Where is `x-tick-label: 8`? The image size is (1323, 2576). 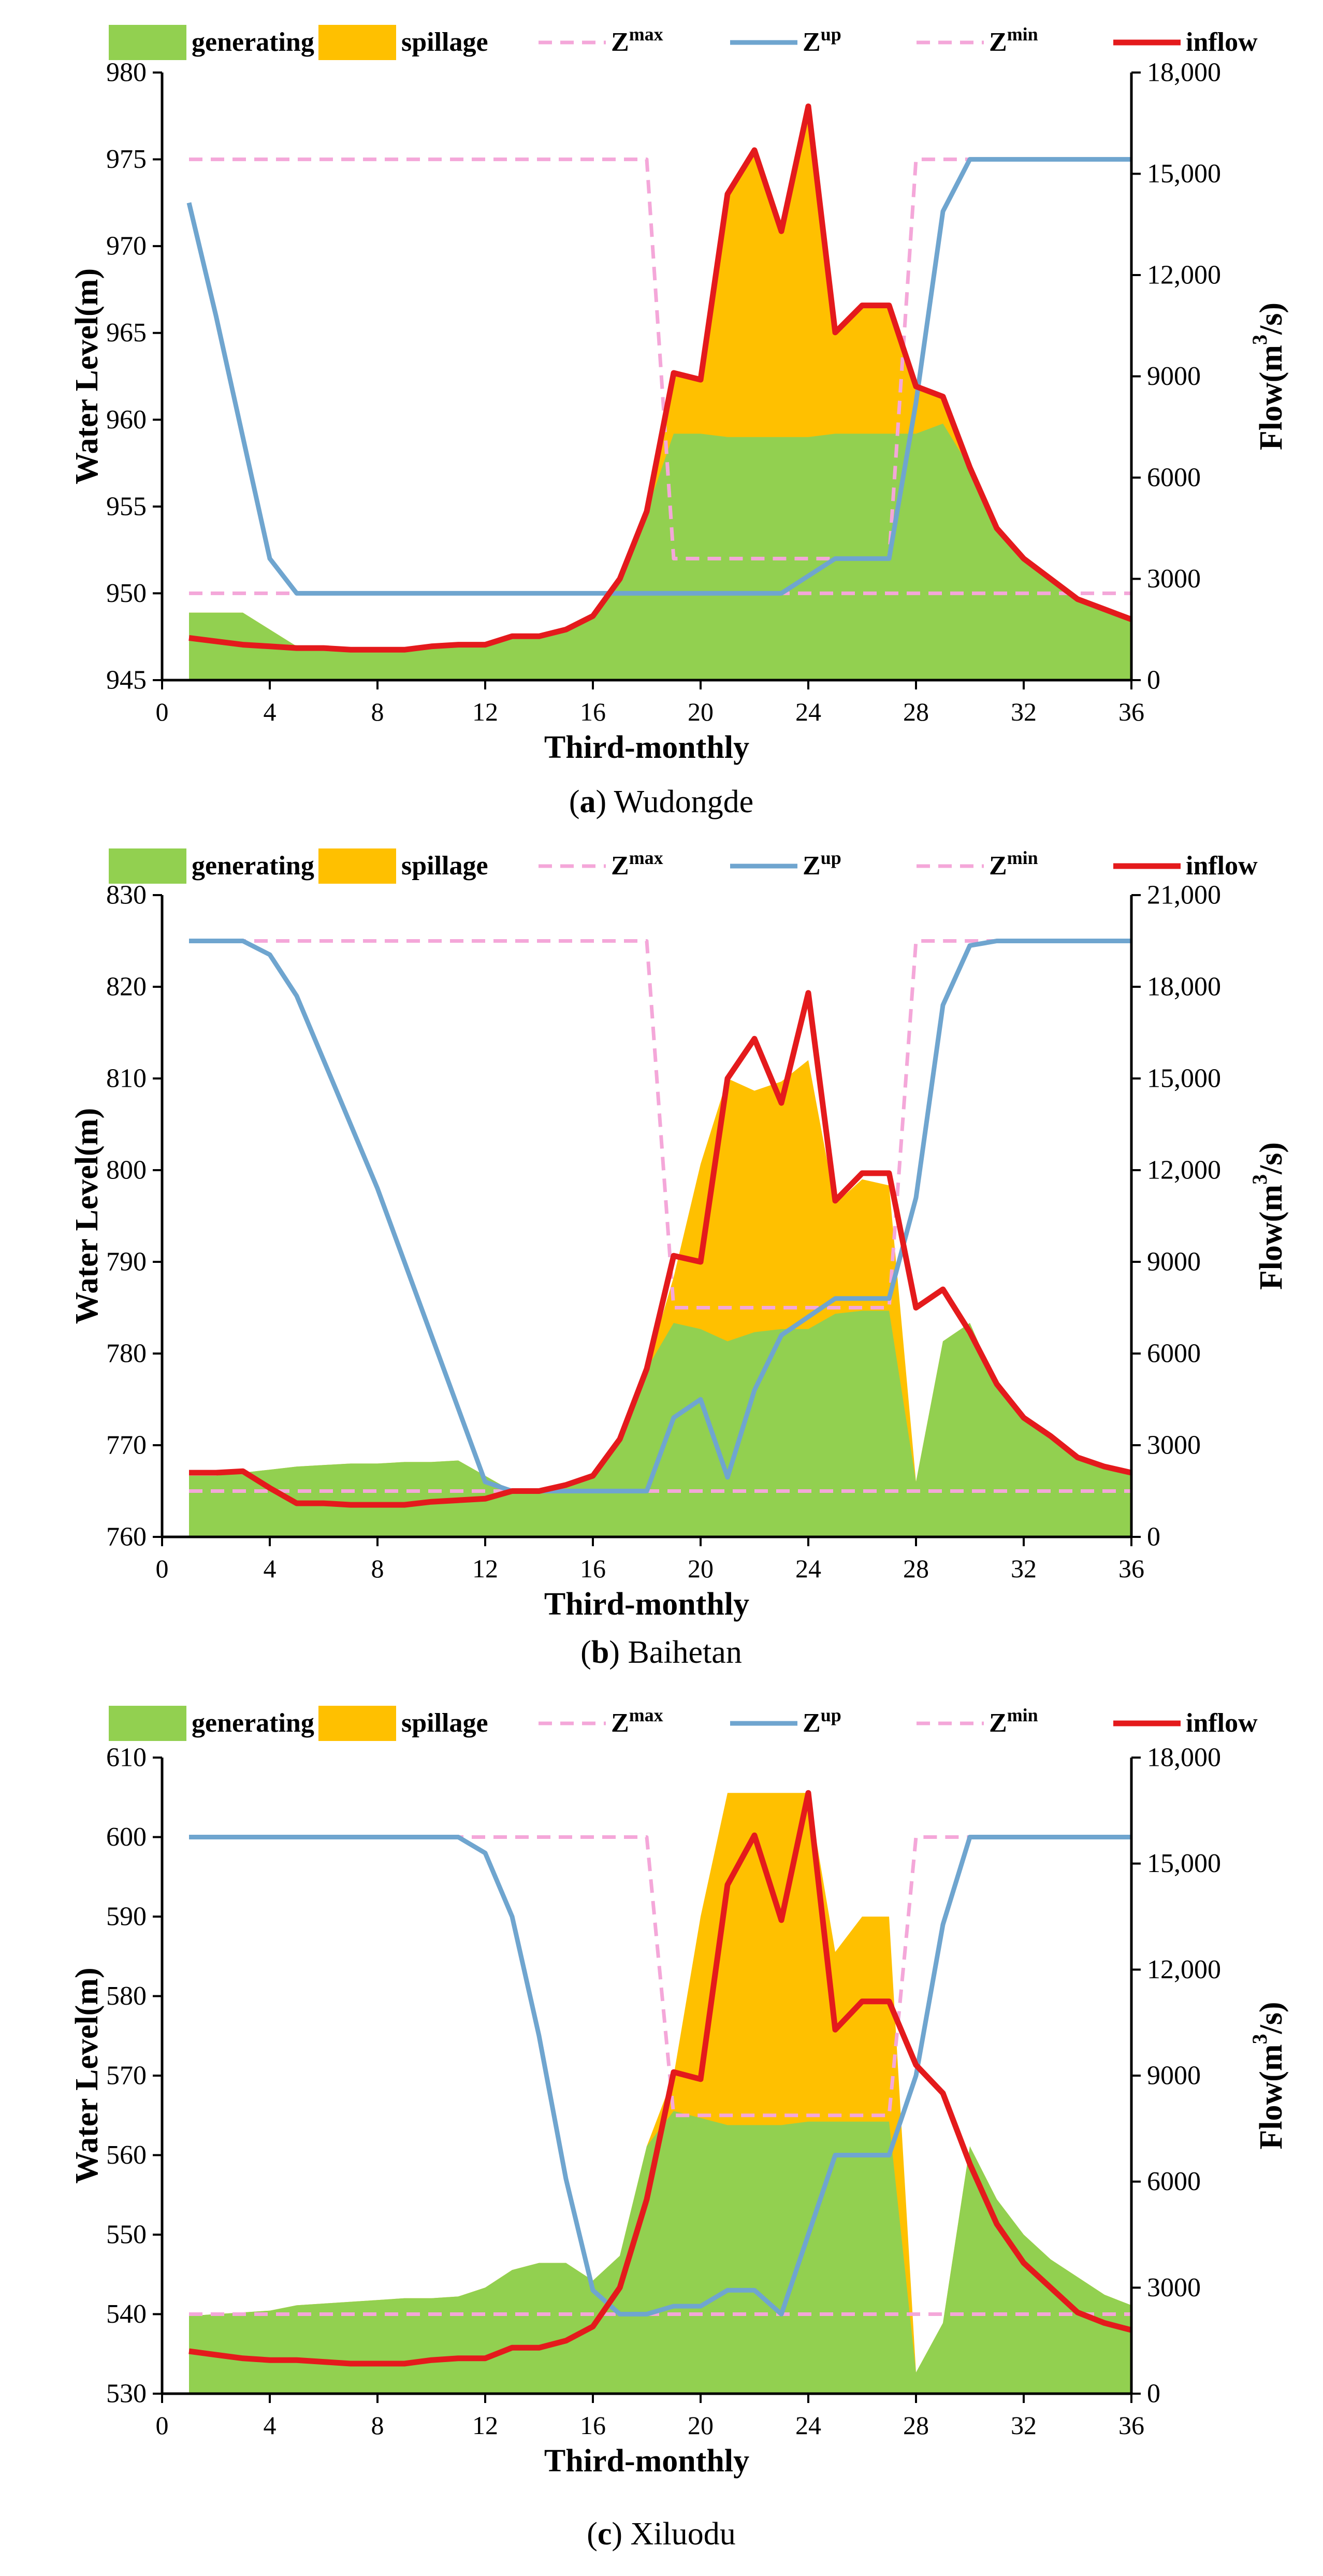
x-tick-label: 8 is located at coordinates (377, 711).